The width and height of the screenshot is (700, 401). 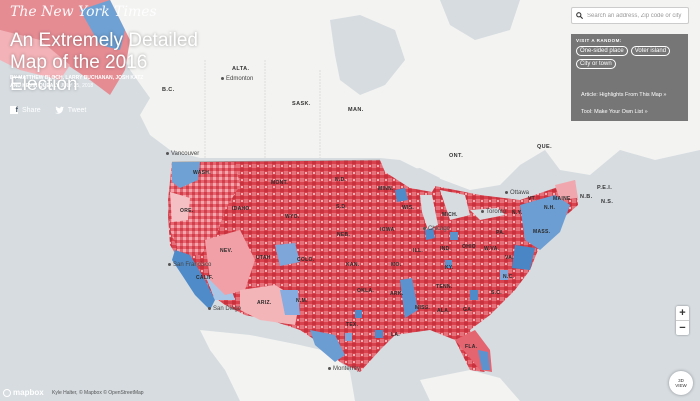 What do you see at coordinates (602, 51) in the screenshot?
I see `one-sided-place-button: One-sided place` at bounding box center [602, 51].